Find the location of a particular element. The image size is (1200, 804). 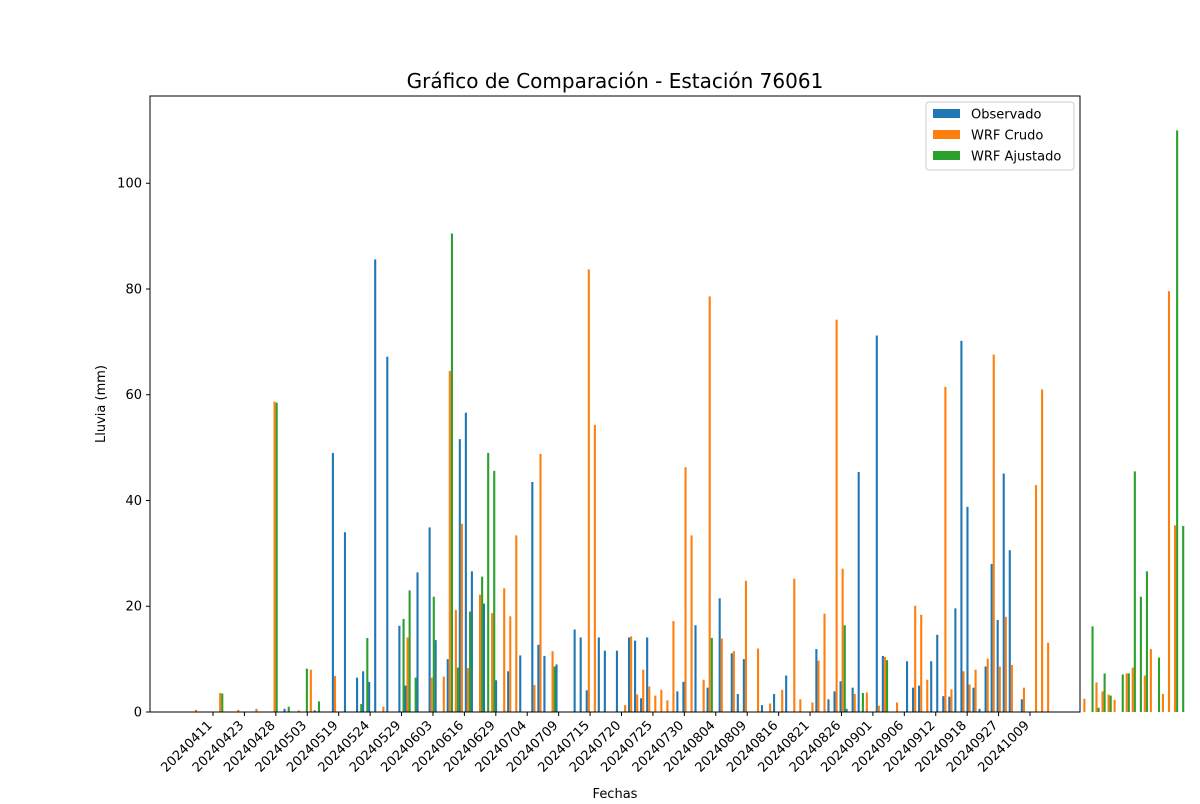

chart-title: Gráfico de Comparación - Estación 76061 is located at coordinates (615, 81).